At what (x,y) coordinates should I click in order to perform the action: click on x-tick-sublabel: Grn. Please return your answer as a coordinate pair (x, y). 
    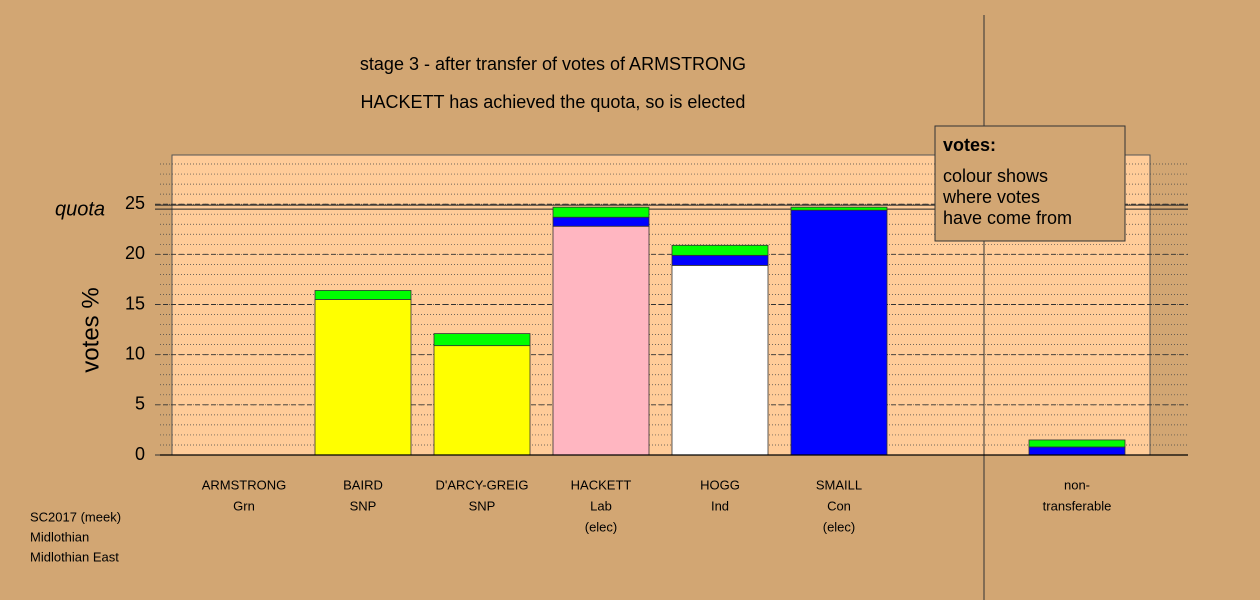
    Looking at the image, I should click on (244, 505).